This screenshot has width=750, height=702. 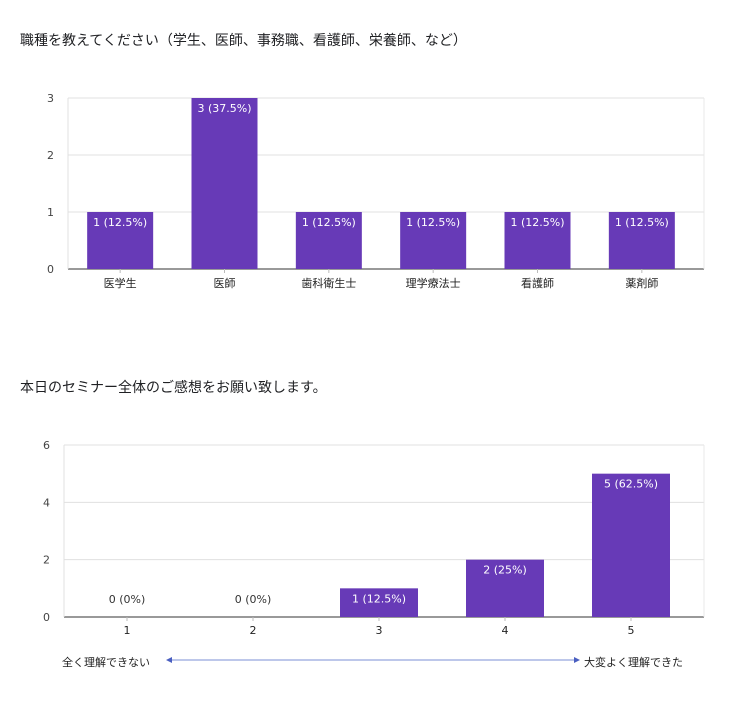 What do you see at coordinates (224, 108) in the screenshot?
I see `data-label: 3 (37.5%)` at bounding box center [224, 108].